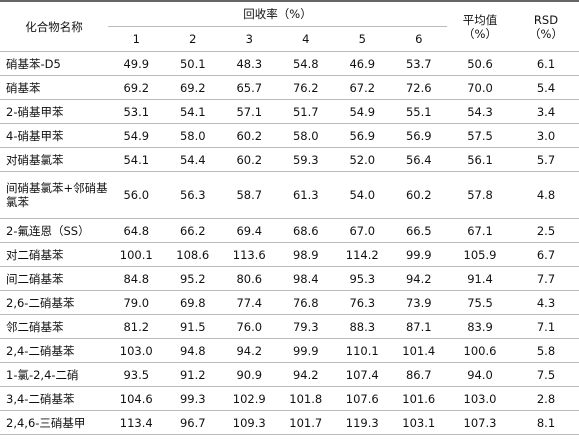  I want to click on cell-value: 8.1, so click(546, 422).